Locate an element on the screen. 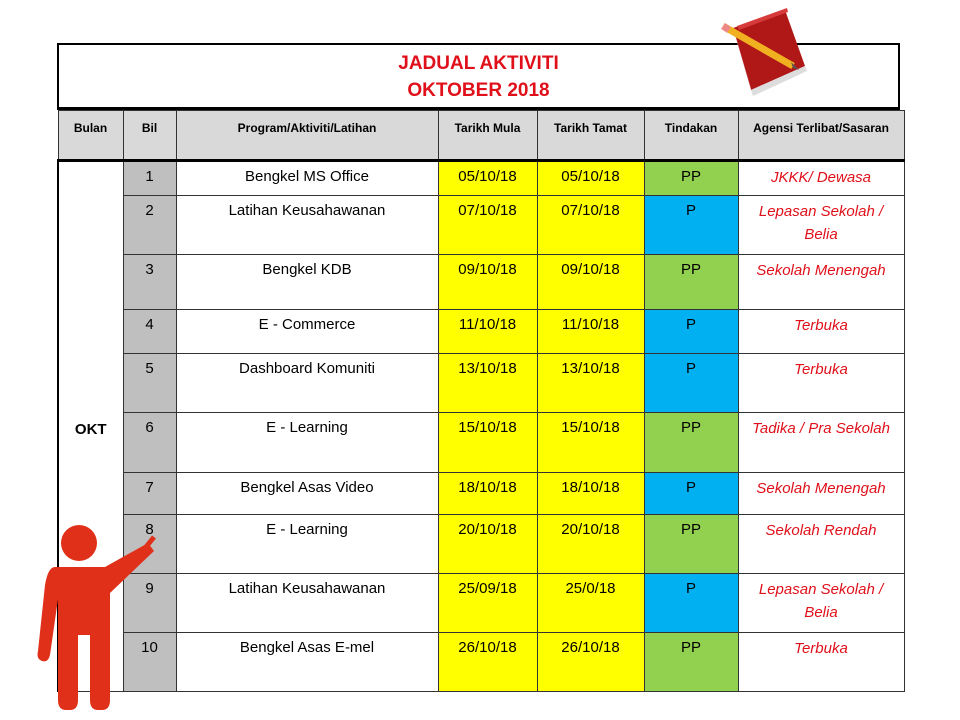  tarikh-mula-cell: 20/10/18 is located at coordinates (487, 544).